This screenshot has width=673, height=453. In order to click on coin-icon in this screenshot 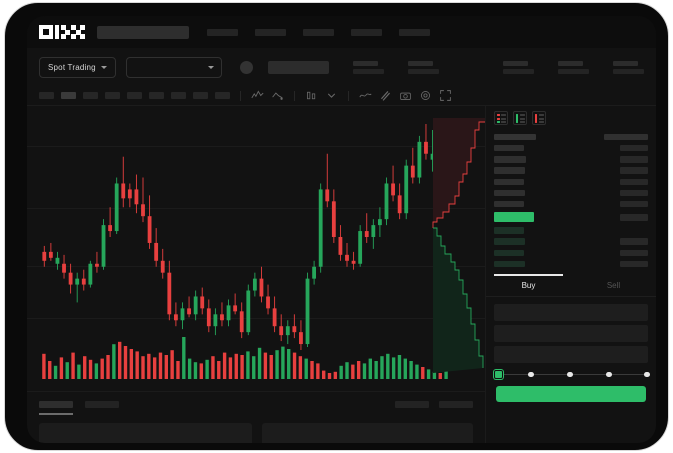, I will do `click(246, 67)`.